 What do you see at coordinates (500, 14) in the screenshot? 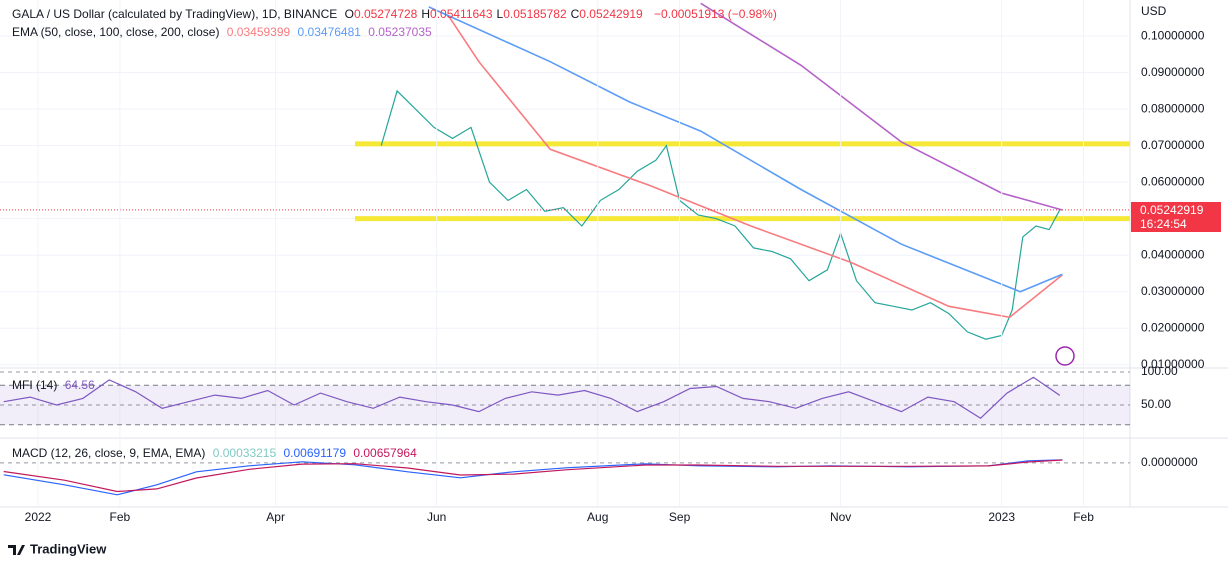
I see `ohlc-key: L` at bounding box center [500, 14].